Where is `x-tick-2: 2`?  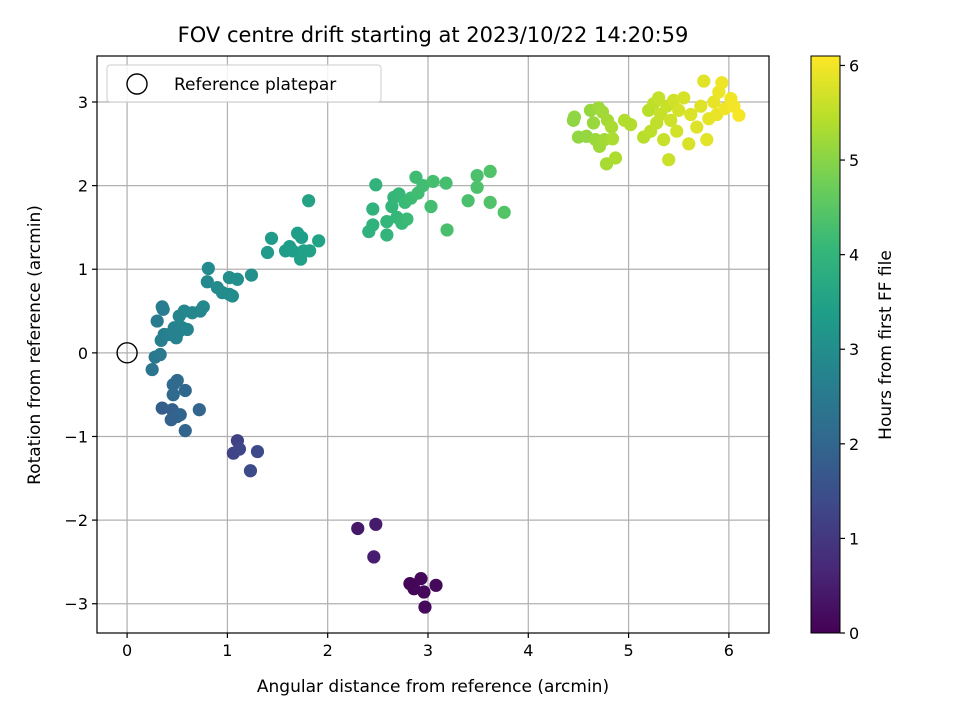
x-tick-2: 2 is located at coordinates (328, 646).